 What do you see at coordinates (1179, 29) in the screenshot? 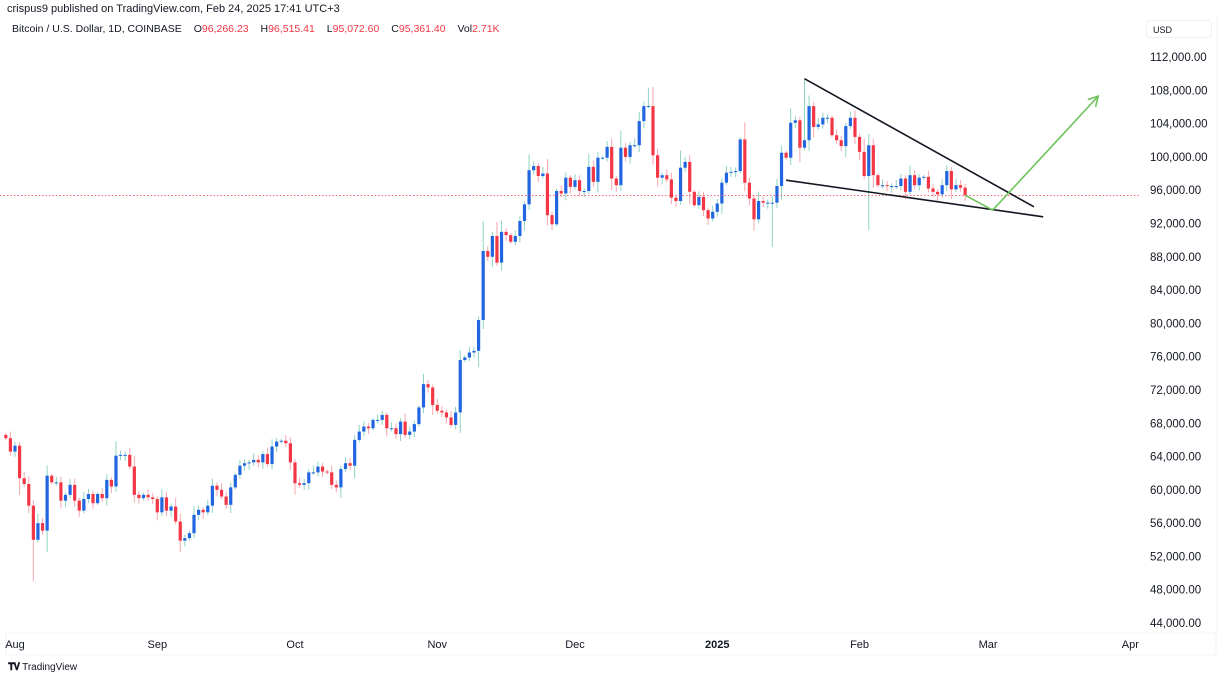
I see `currency-button: USD` at bounding box center [1179, 29].